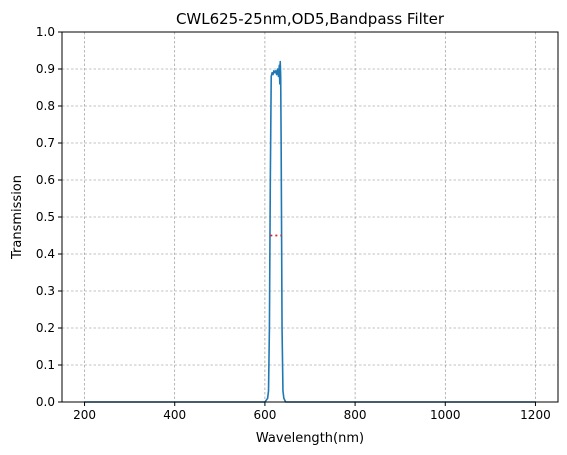 Image resolution: width=567 pixels, height=455 pixels. Describe the element at coordinates (310, 438) in the screenshot. I see `x-axis-label: Wavelength(nm)` at that location.